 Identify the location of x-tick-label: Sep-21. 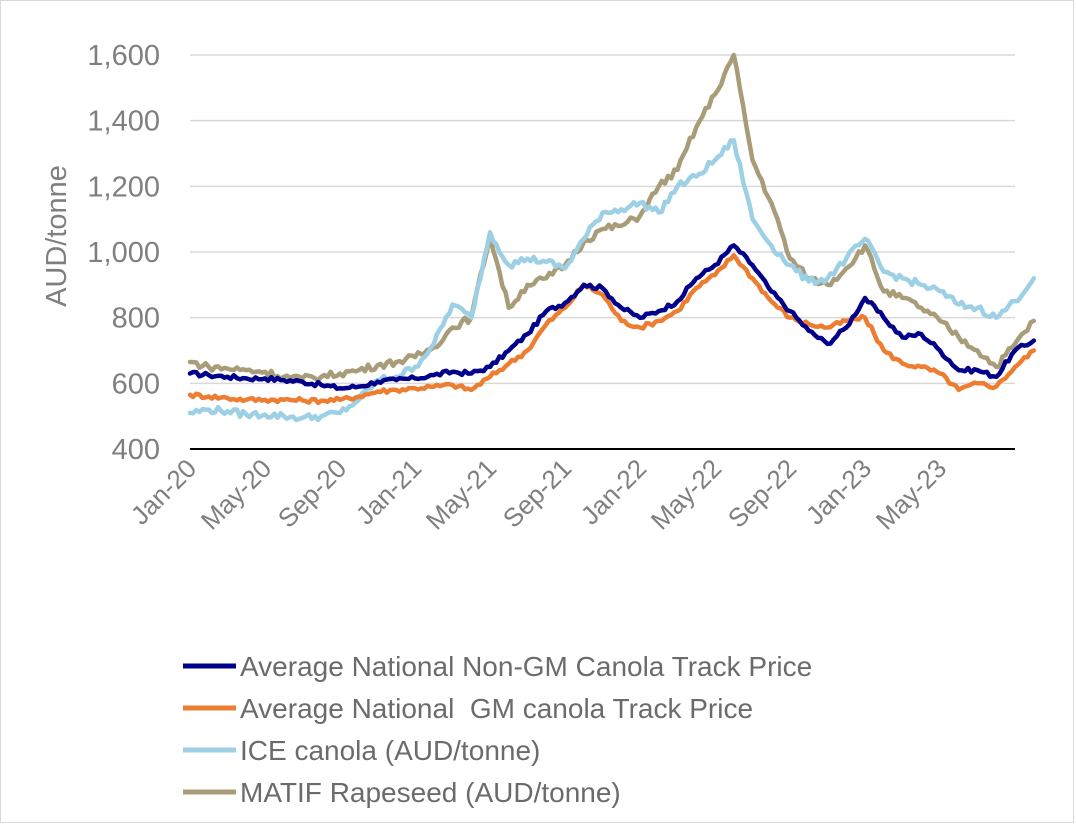
(537, 493).